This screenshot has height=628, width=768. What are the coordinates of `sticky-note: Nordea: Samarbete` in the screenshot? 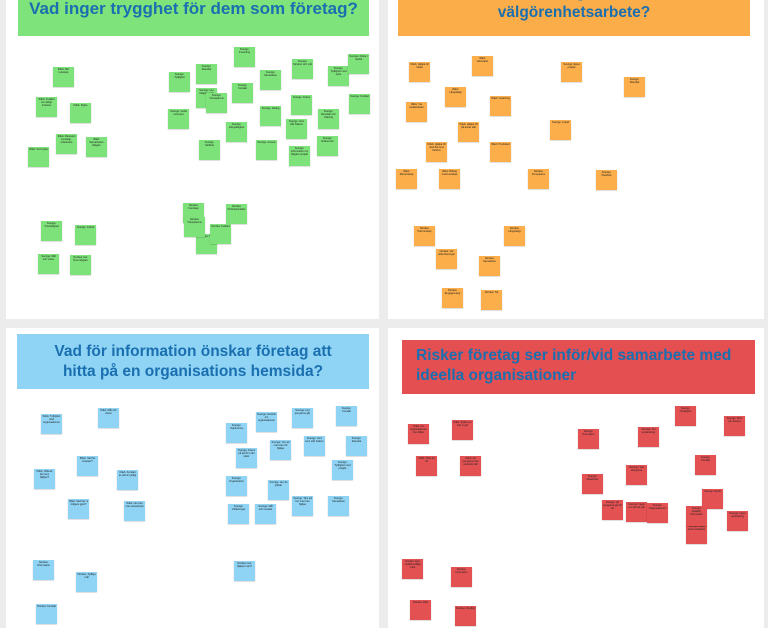 It's located at (489, 266).